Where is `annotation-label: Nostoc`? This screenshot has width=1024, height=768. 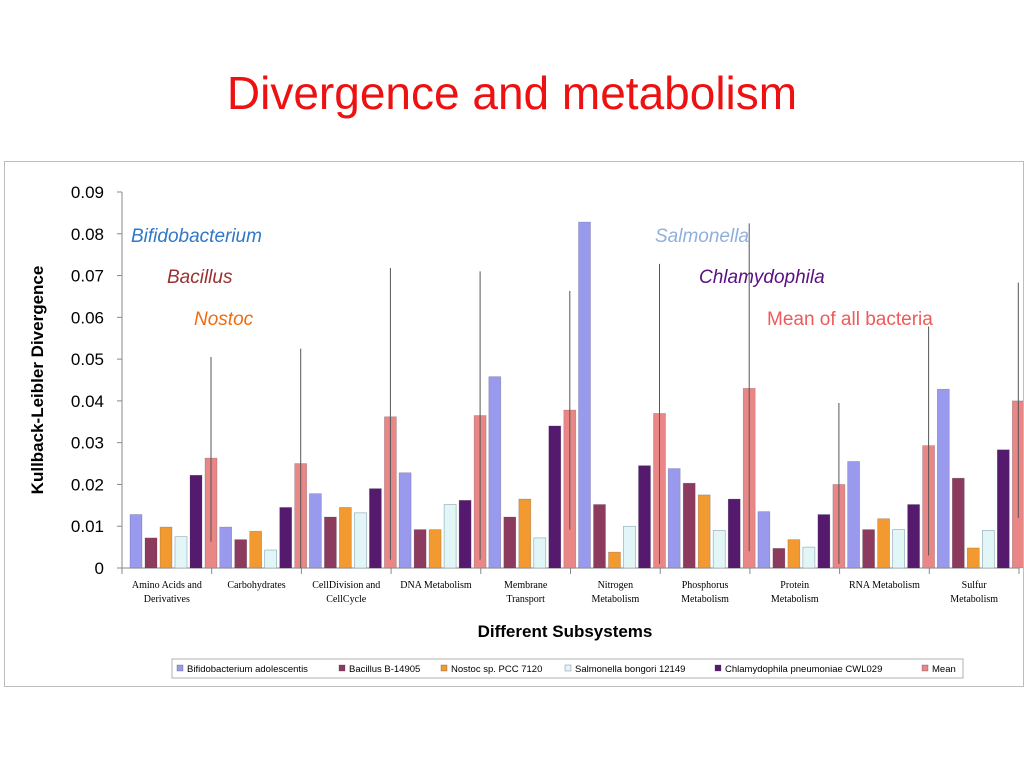 annotation-label: Nostoc is located at coordinates (224, 319).